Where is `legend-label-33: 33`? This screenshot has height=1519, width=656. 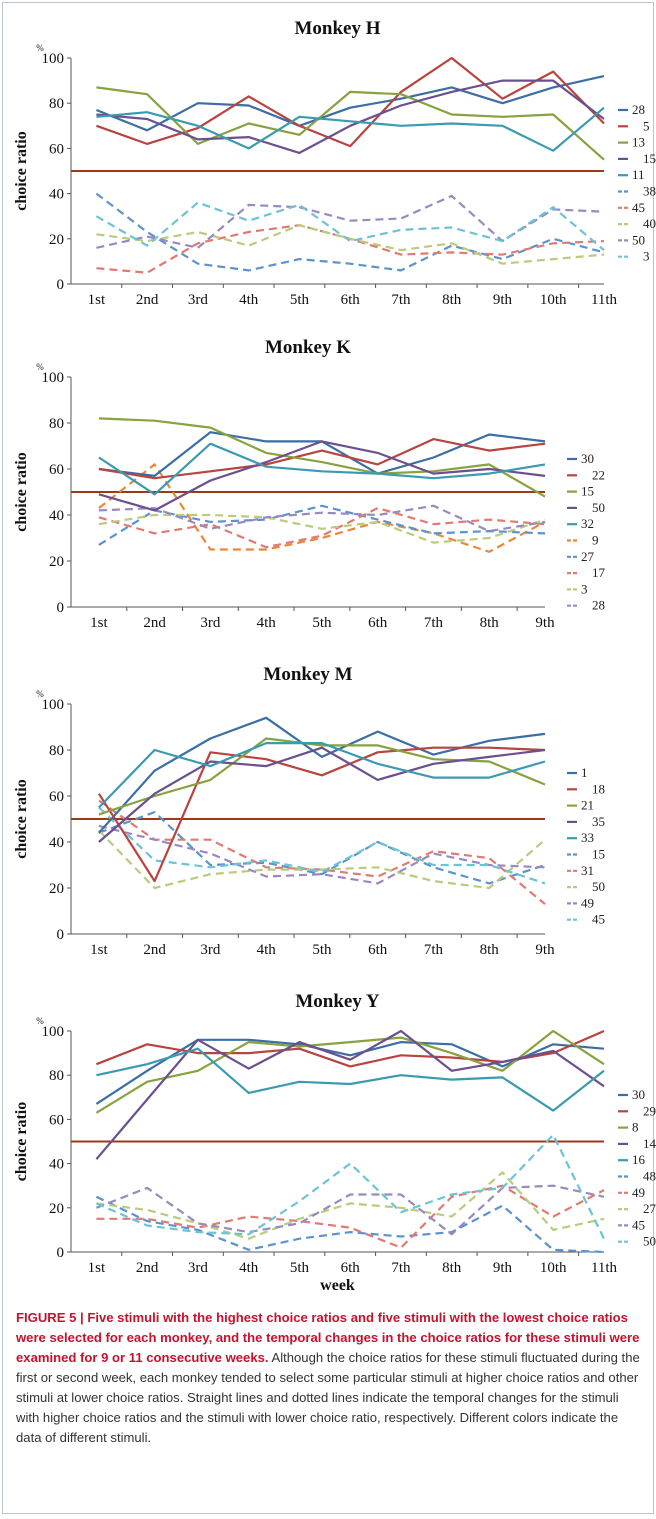
legend-label-33: 33 is located at coordinates (587, 837).